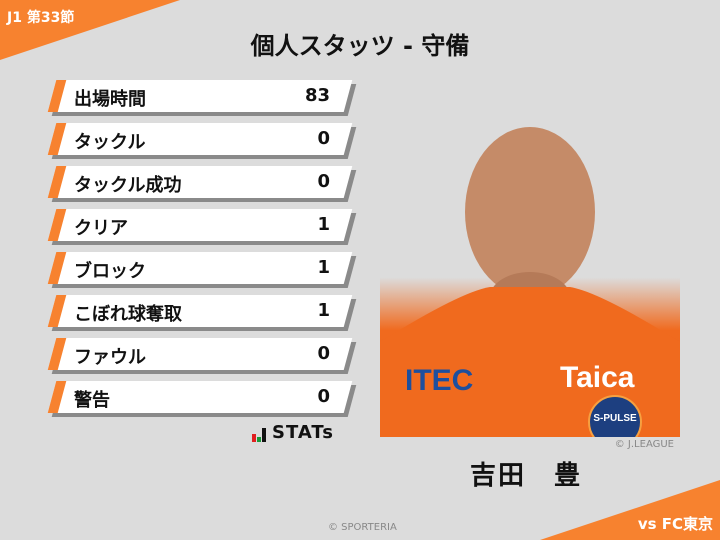 The image size is (720, 540). Describe the element at coordinates (303, 432) in the screenshot. I see `logo-text: STATs` at that location.